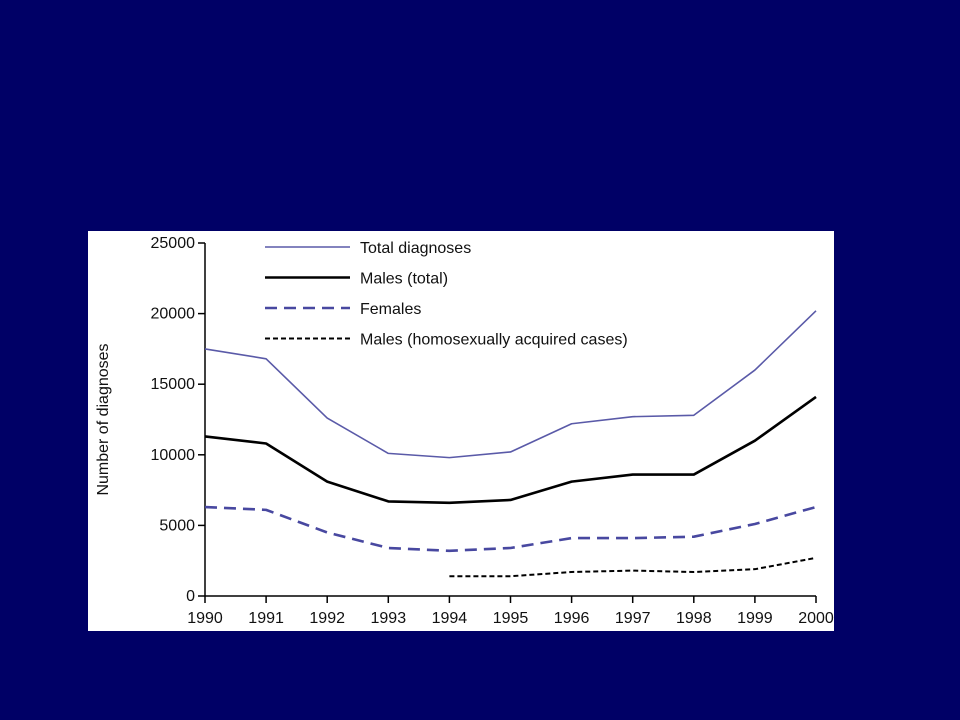  I want to click on y-tick-label: 0, so click(190, 596).